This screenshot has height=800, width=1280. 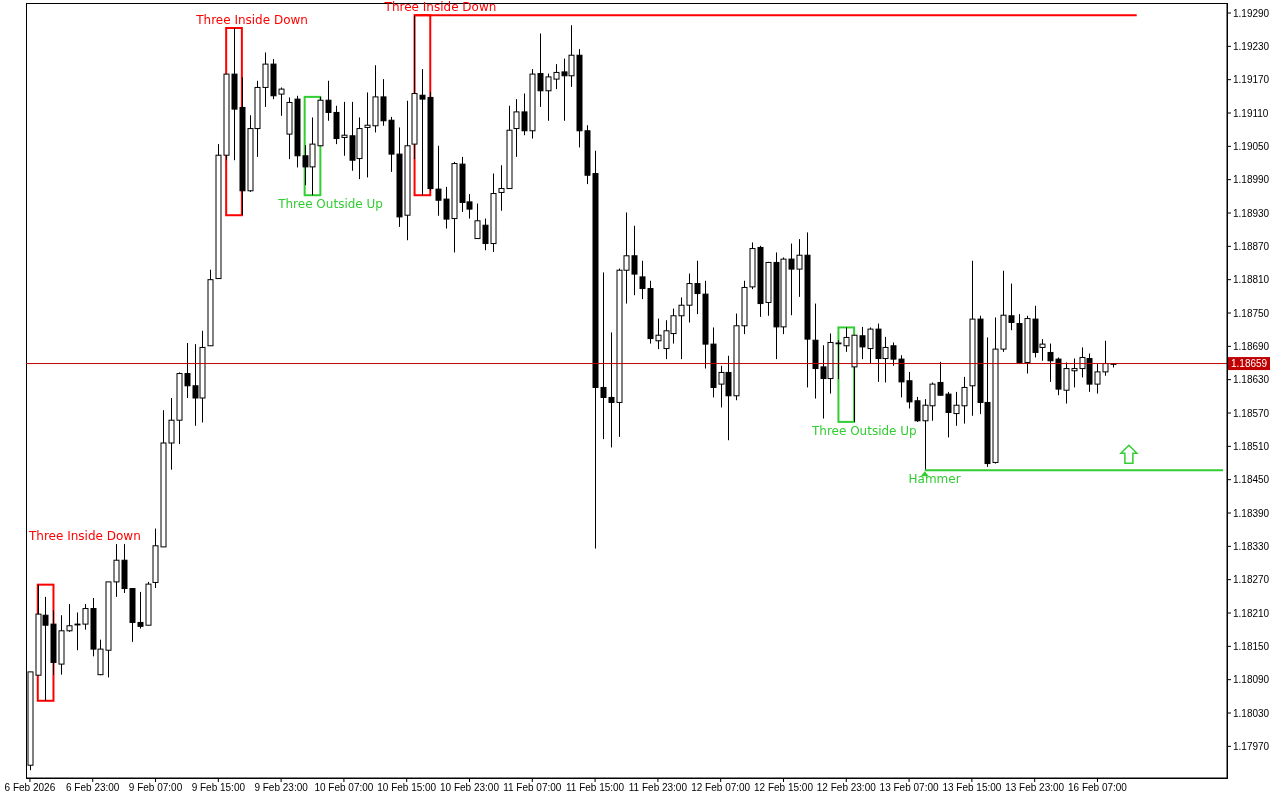 What do you see at coordinates (1251, 713) in the screenshot?
I see `y-tick-label: 1.18030` at bounding box center [1251, 713].